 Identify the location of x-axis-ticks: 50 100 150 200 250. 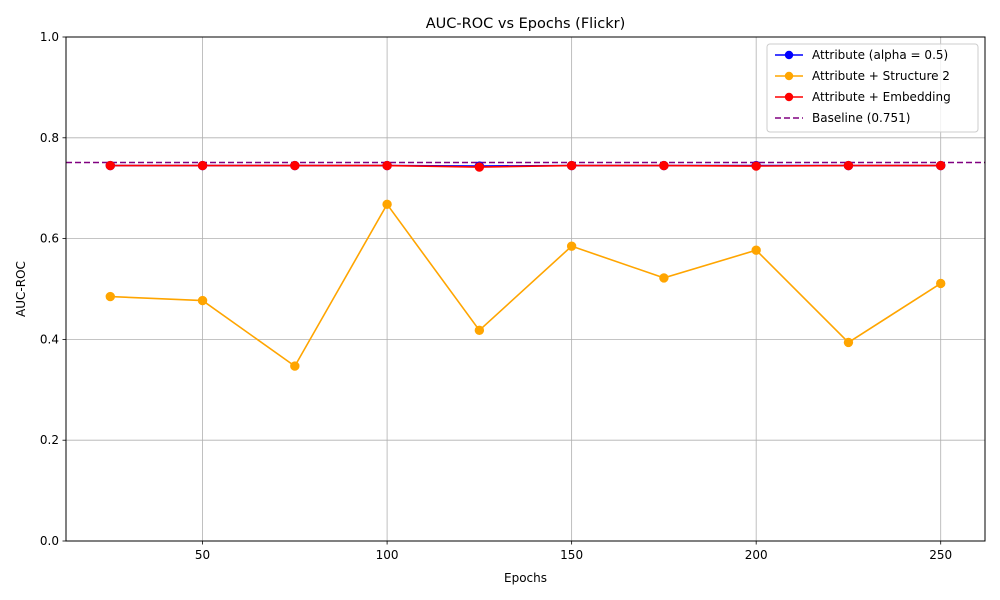
(573, 551).